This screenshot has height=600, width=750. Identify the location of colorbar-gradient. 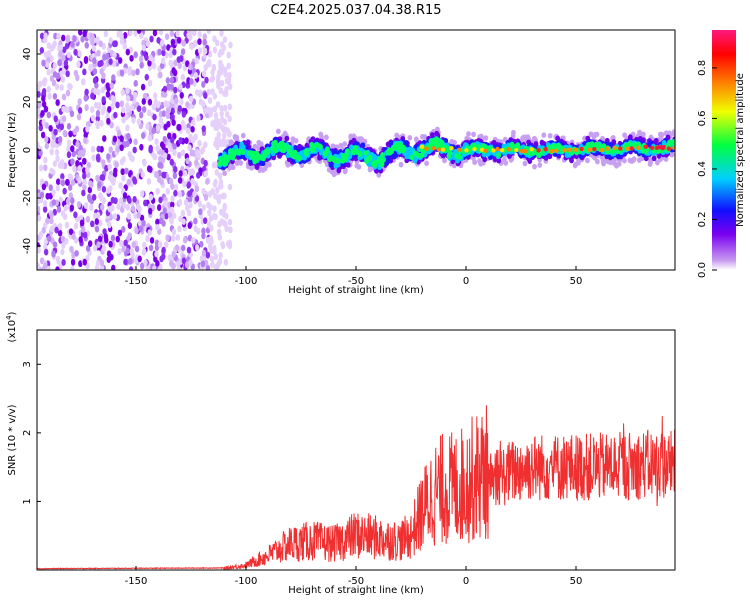
(724, 150).